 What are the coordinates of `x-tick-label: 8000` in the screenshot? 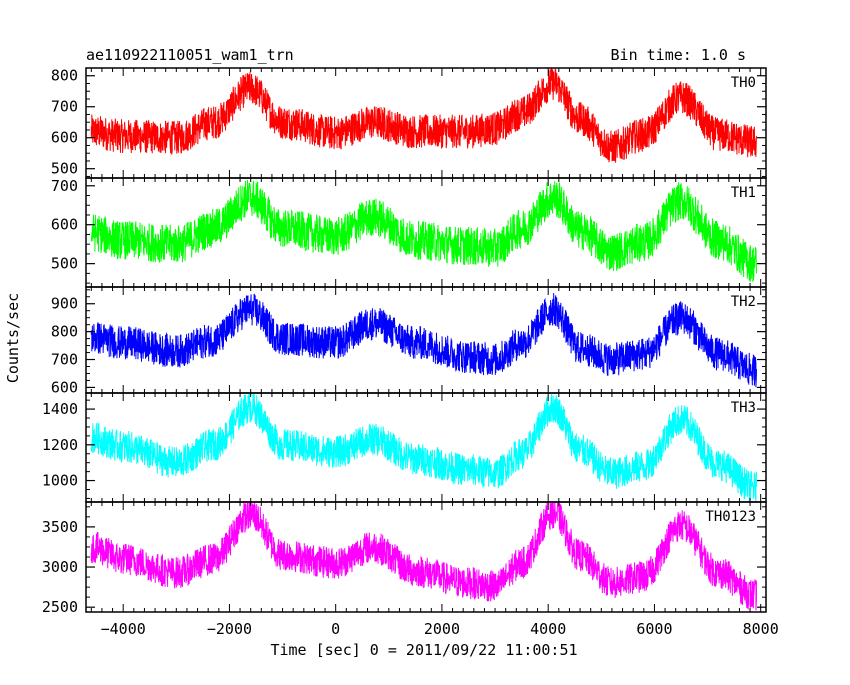 It's located at (761, 629).